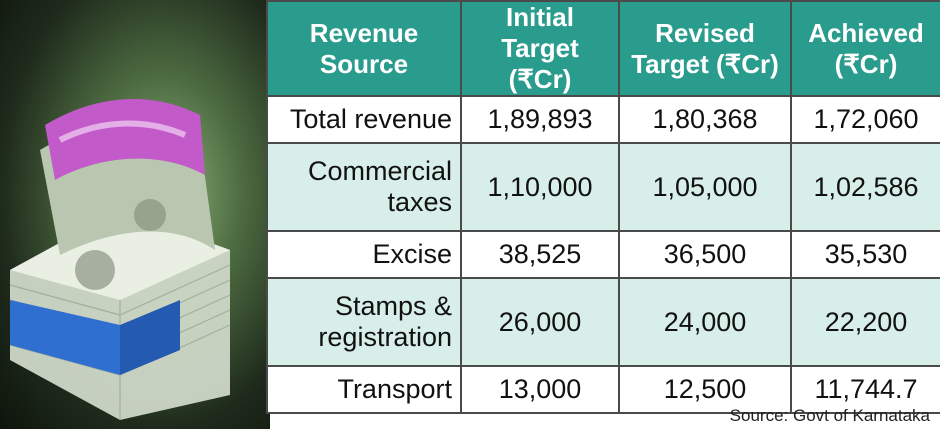  I want to click on cell-revised: 1,05,000, so click(705, 187).